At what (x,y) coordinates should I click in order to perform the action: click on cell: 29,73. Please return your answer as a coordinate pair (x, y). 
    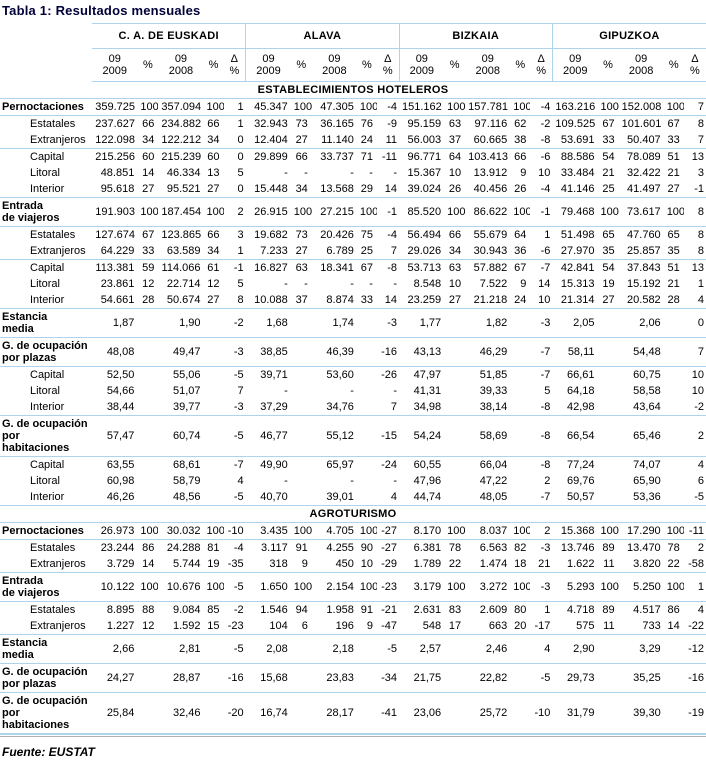
    Looking at the image, I should click on (575, 678).